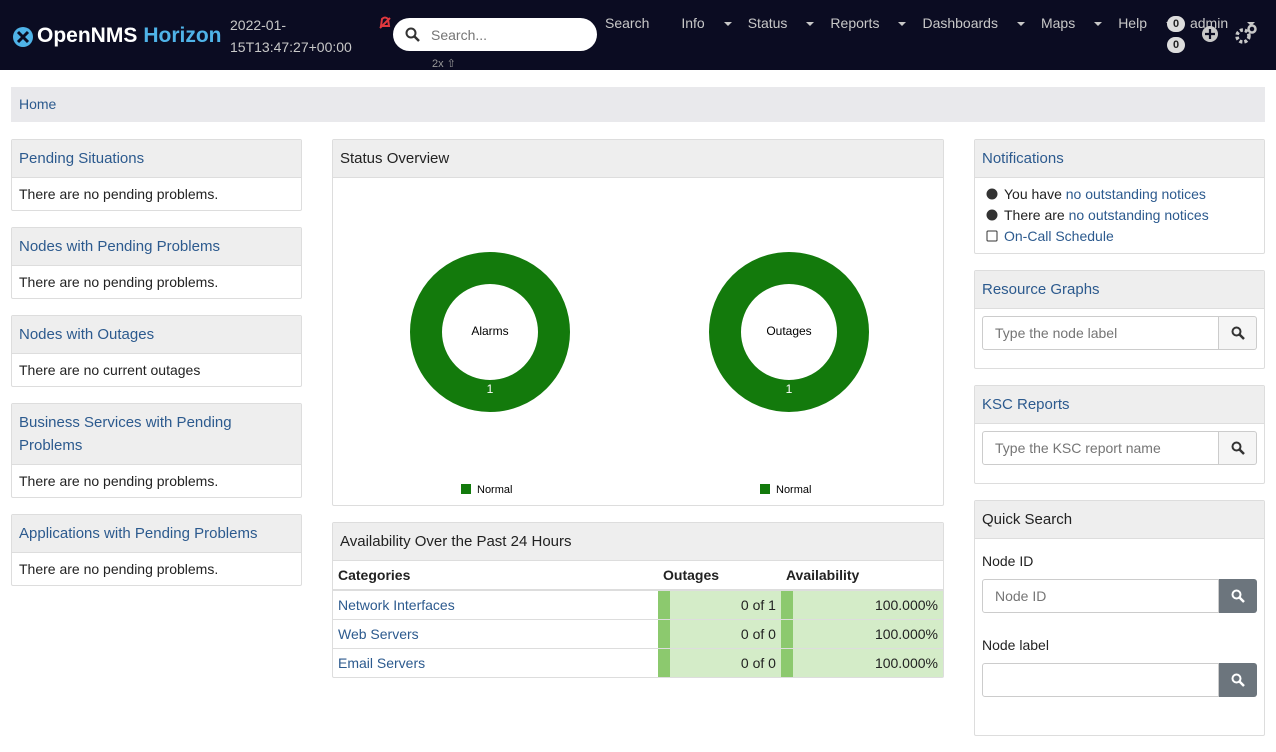 The width and height of the screenshot is (1276, 752). I want to click on menu-item: Status, so click(781, 23).